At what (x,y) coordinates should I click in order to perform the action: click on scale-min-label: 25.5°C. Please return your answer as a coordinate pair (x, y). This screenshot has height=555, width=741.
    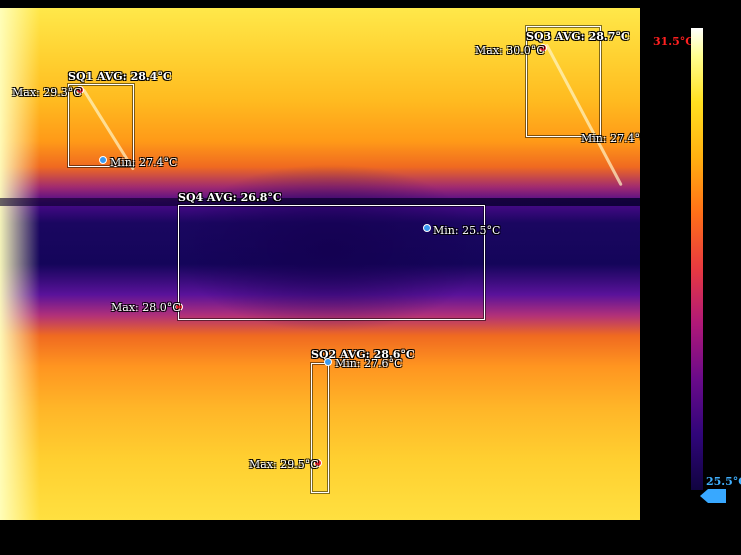
    Looking at the image, I should click on (723, 481).